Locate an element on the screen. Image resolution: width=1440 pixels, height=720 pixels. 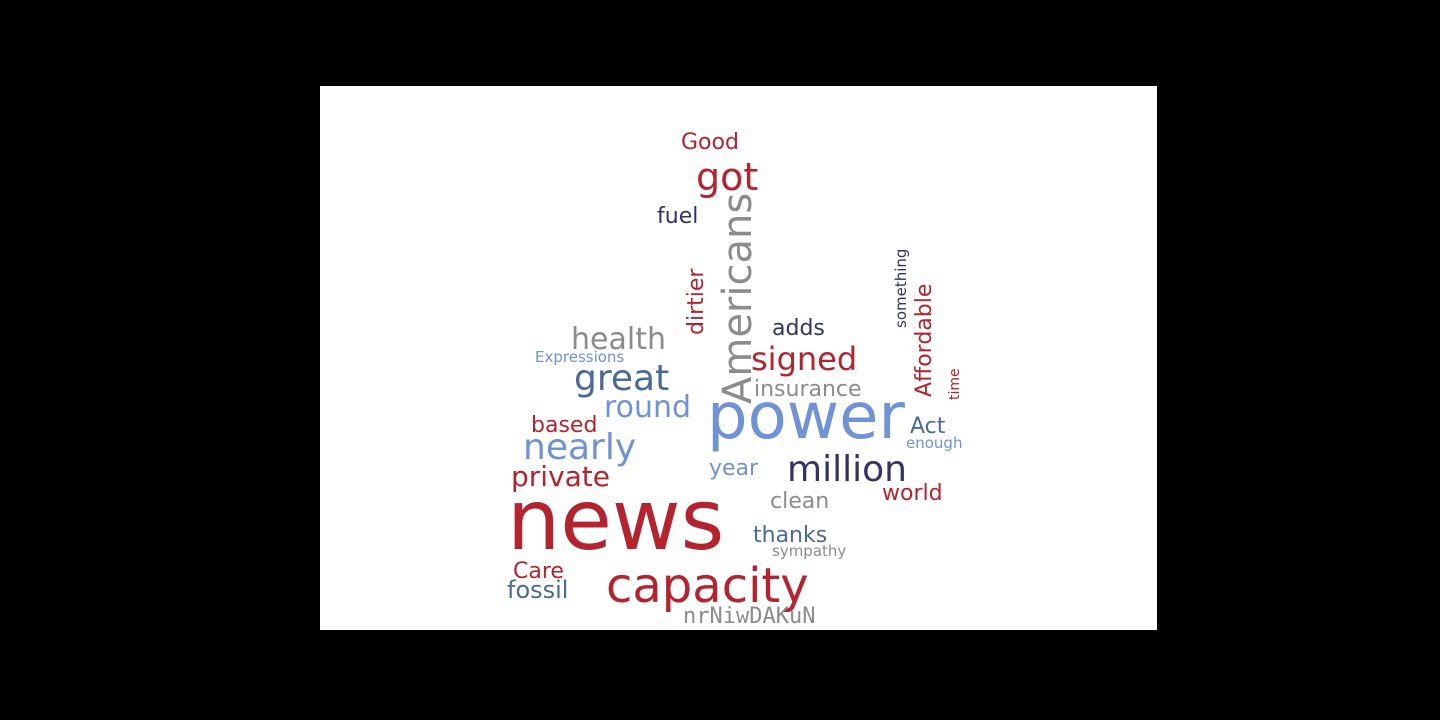
word-time: time is located at coordinates (955, 384).